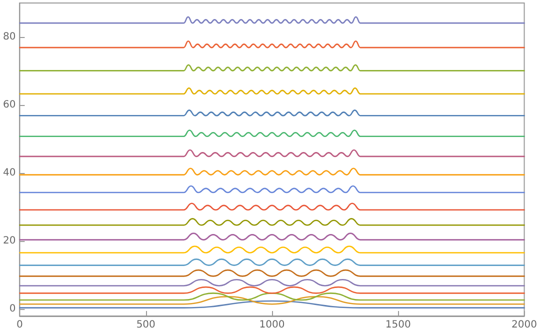 Image resolution: width=540 pixels, height=330 pixels. Describe the element at coordinates (12, 309) in the screenshot. I see `y-tick-label: 0` at that location.